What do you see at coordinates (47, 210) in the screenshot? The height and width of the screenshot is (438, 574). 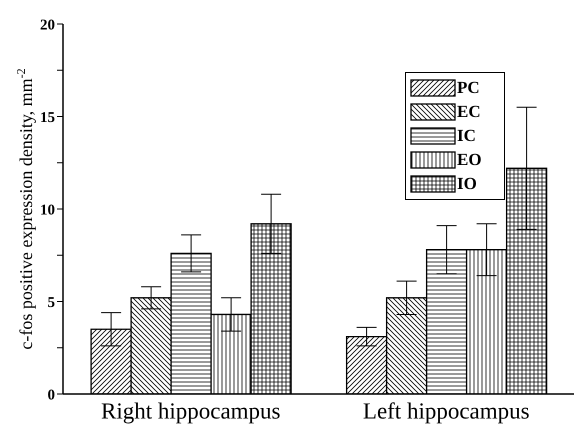 I see `y-tick-label: 10` at bounding box center [47, 210].